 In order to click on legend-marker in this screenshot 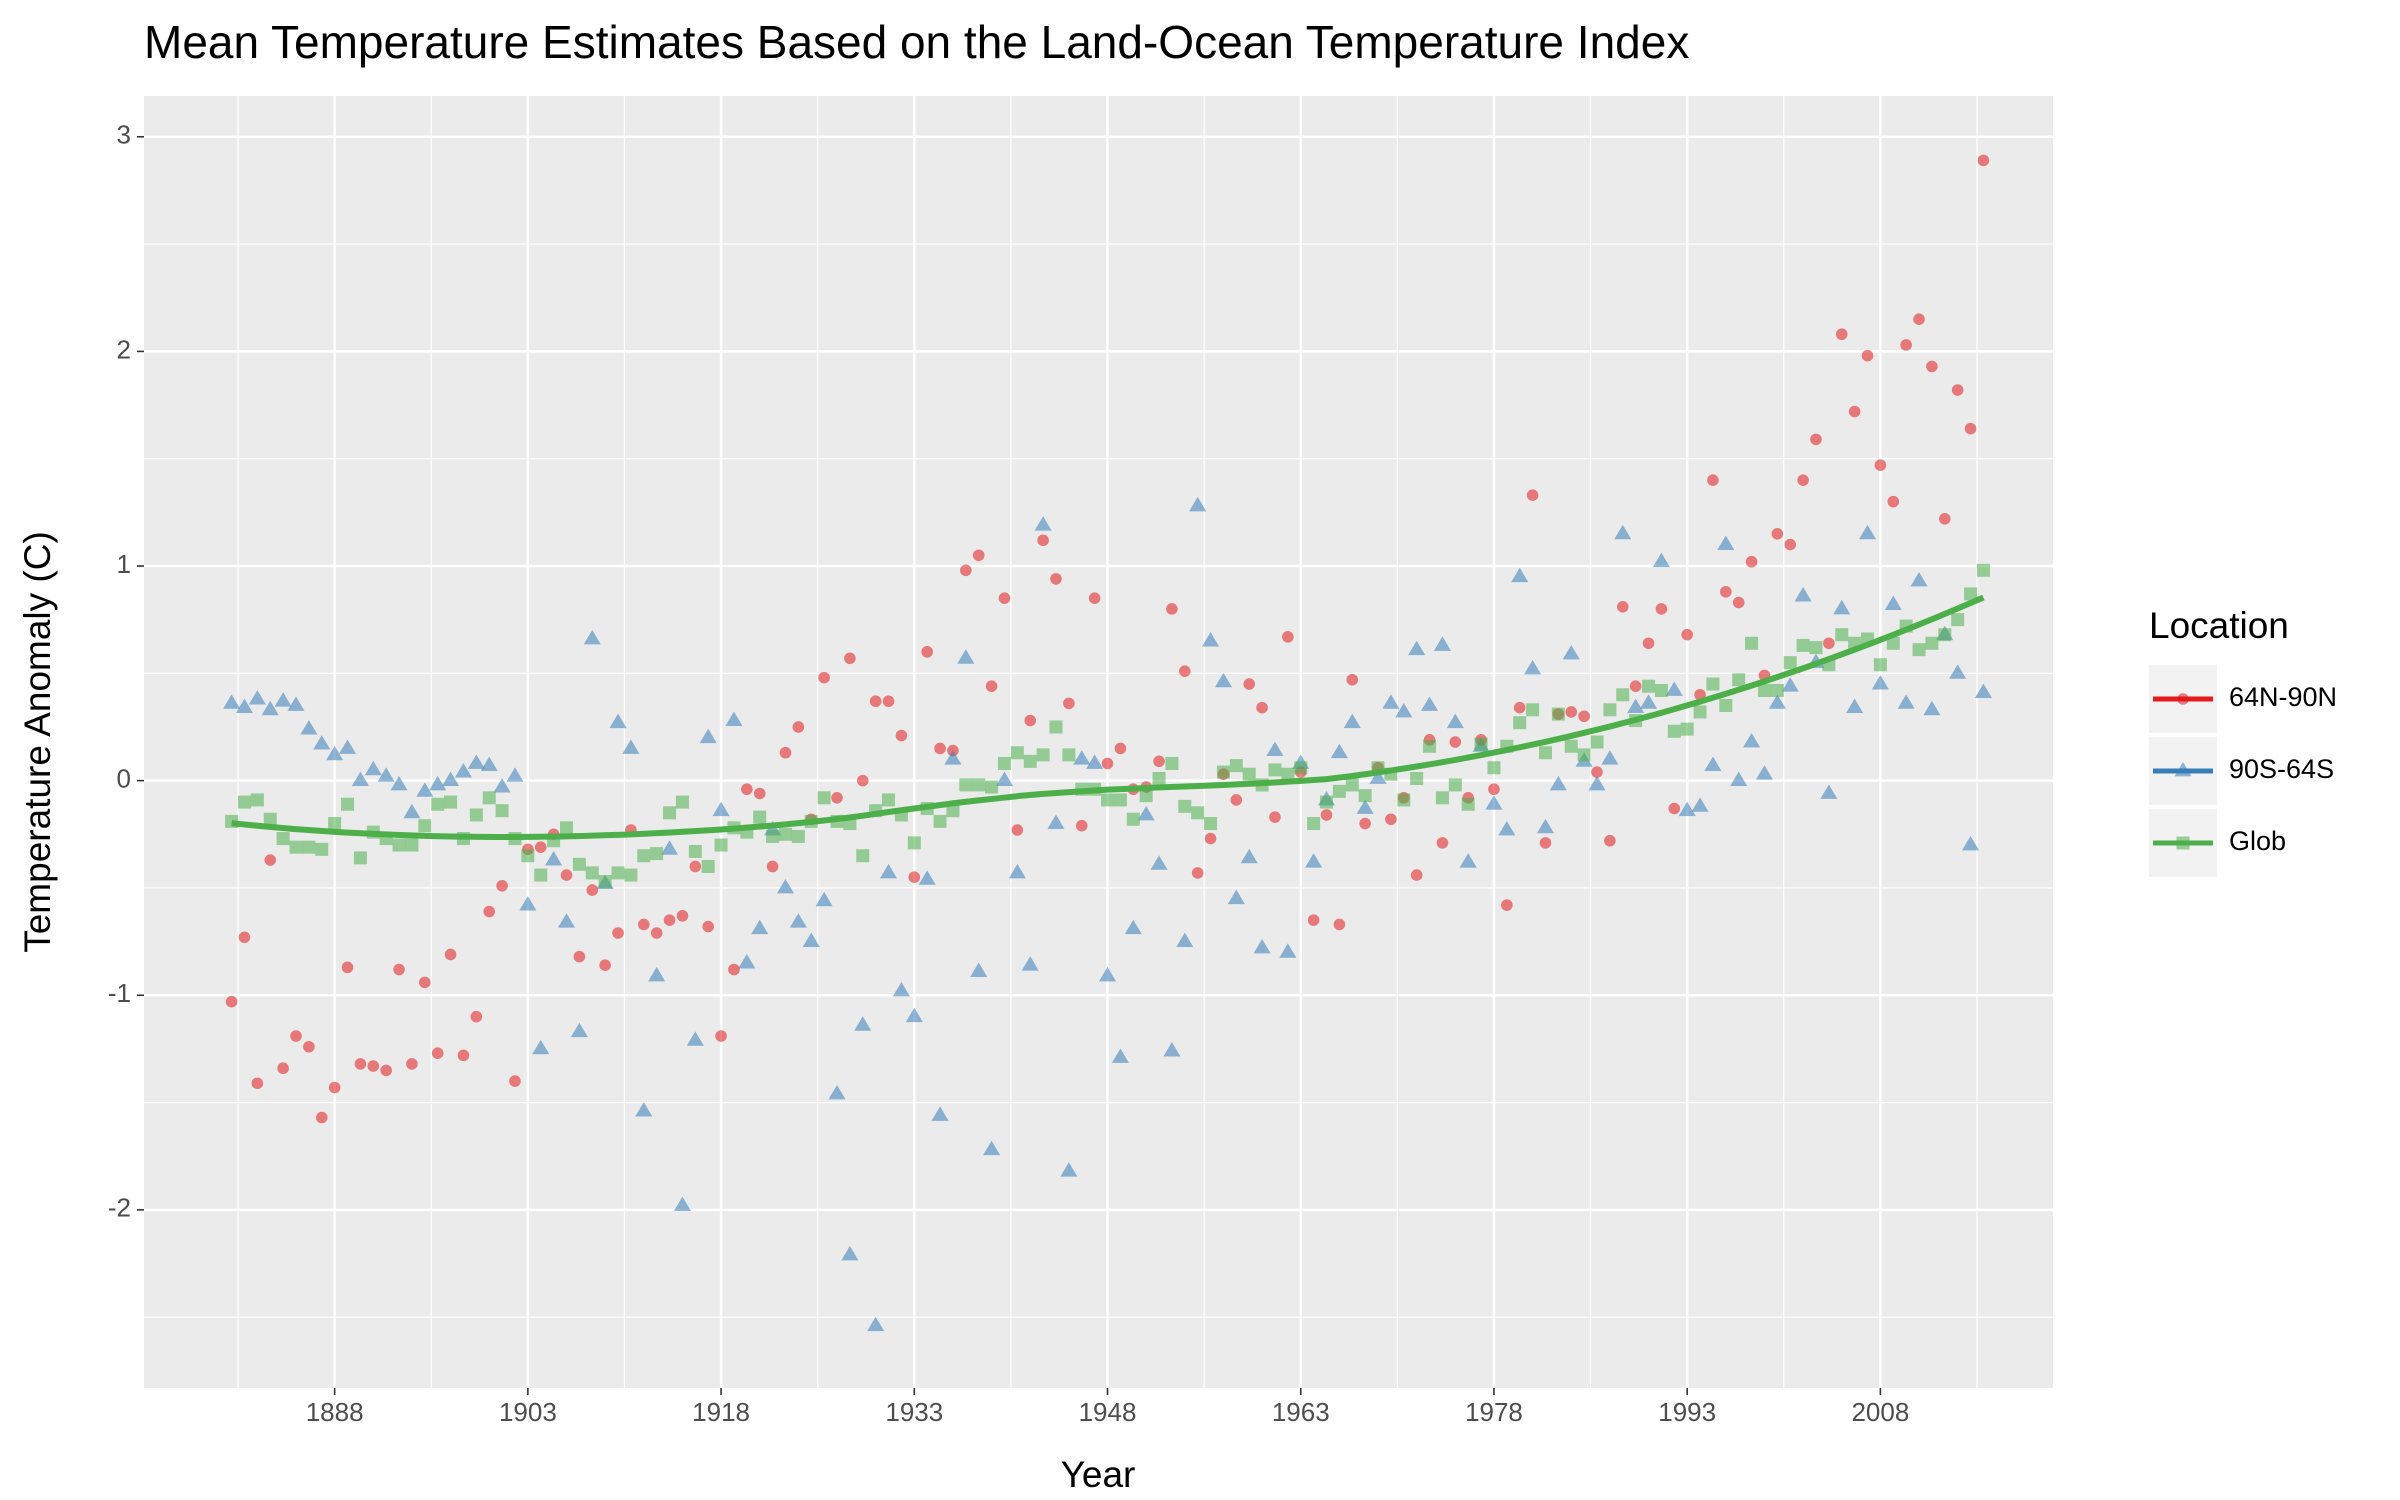, I will do `click(2183, 699)`.